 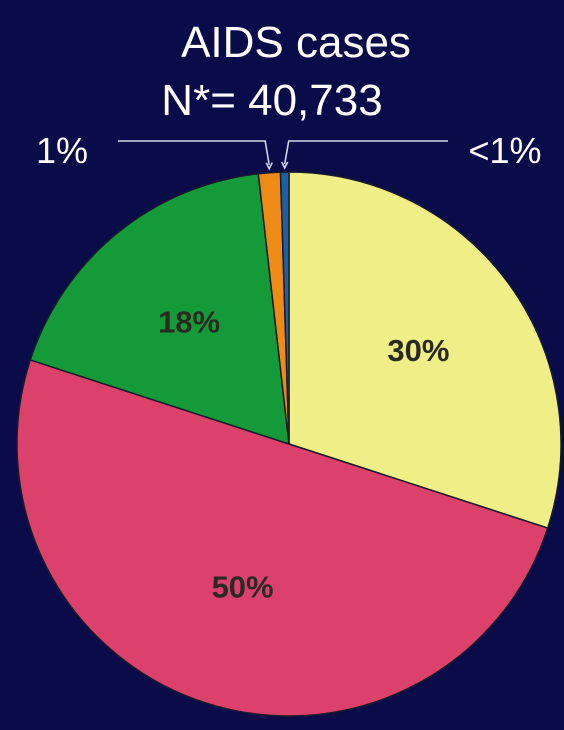 I want to click on label-30-percent: 30%, so click(x=418, y=350).